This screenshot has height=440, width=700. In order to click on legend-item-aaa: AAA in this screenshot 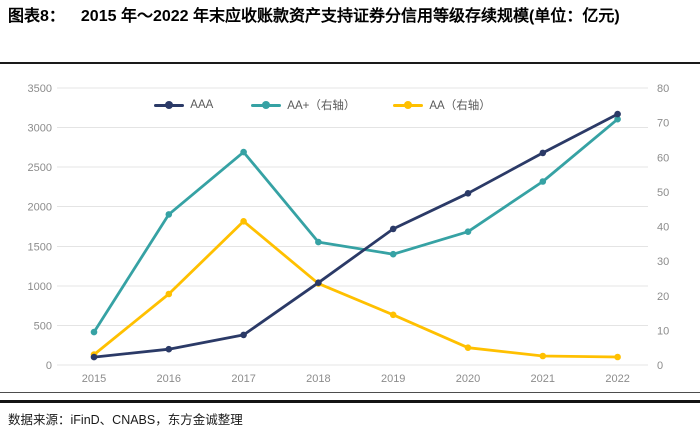, I will do `click(183, 105)`.